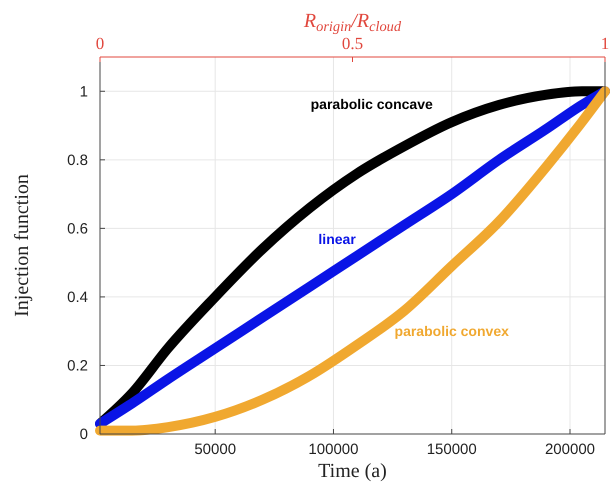 The image size is (612, 483). I want to click on x2-tick-label: 0, so click(100, 43).